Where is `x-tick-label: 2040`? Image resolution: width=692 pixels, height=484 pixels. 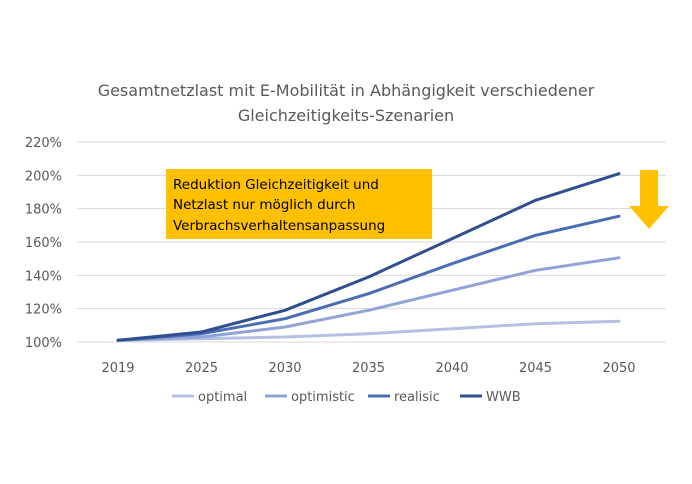 x-tick-label: 2040 is located at coordinates (451, 368).